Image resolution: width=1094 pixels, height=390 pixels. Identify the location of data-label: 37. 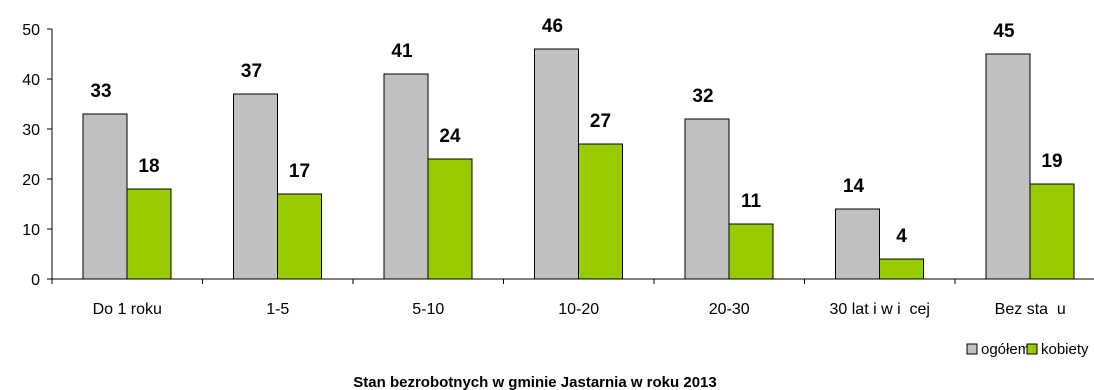
(251, 71).